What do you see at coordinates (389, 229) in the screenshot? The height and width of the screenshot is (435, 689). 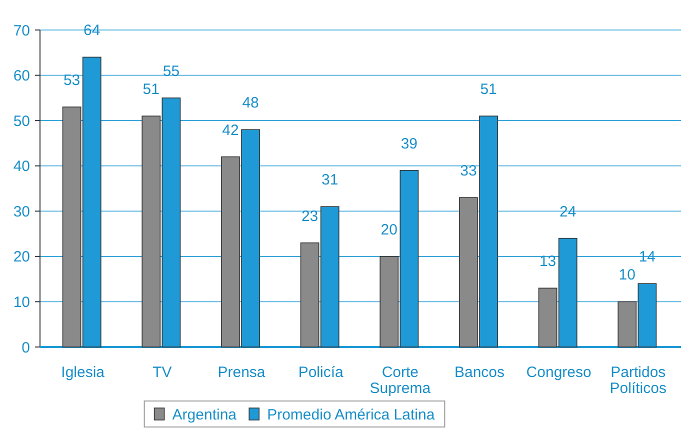 I see `data-label: 20` at bounding box center [389, 229].